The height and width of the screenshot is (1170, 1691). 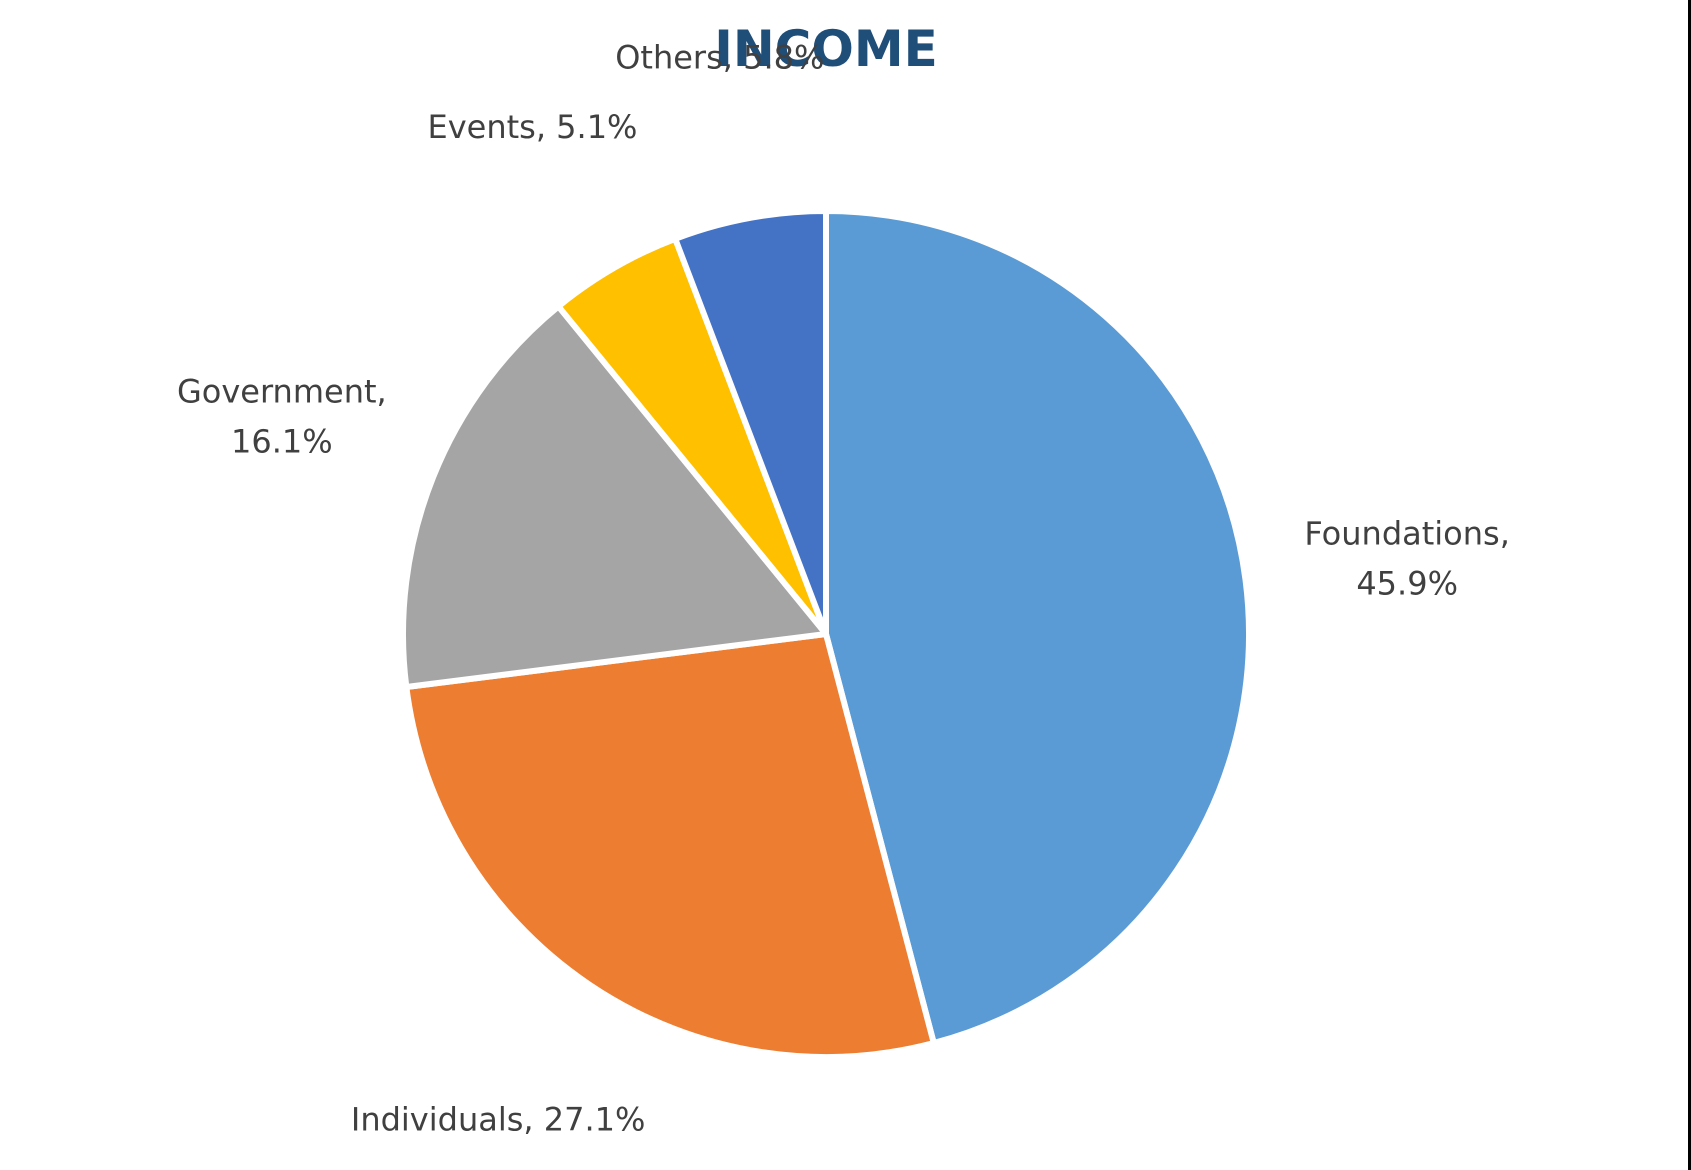 I want to click on data-label-foundations: Foundations, 45.9%, so click(x=1406, y=559).